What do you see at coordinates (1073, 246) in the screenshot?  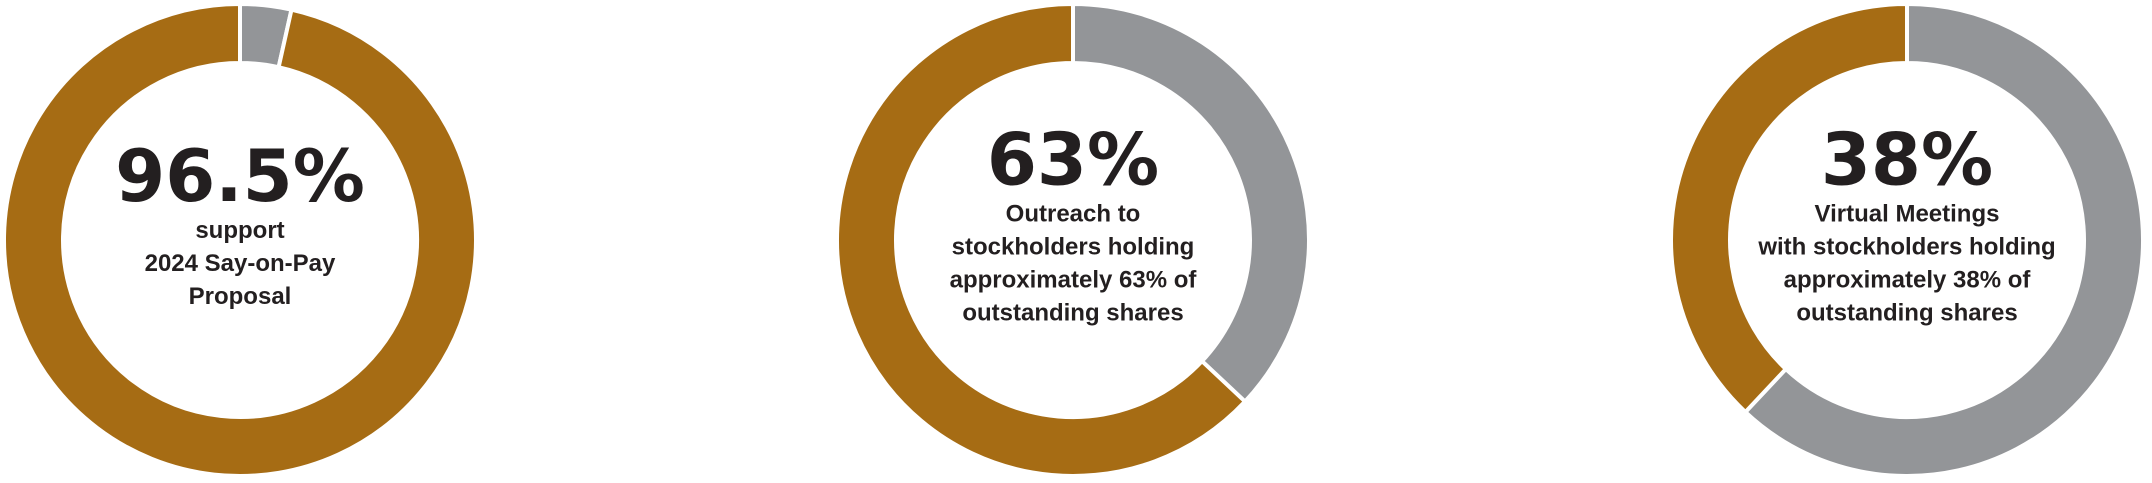 I see `caption-line: stockholders holding` at bounding box center [1073, 246].